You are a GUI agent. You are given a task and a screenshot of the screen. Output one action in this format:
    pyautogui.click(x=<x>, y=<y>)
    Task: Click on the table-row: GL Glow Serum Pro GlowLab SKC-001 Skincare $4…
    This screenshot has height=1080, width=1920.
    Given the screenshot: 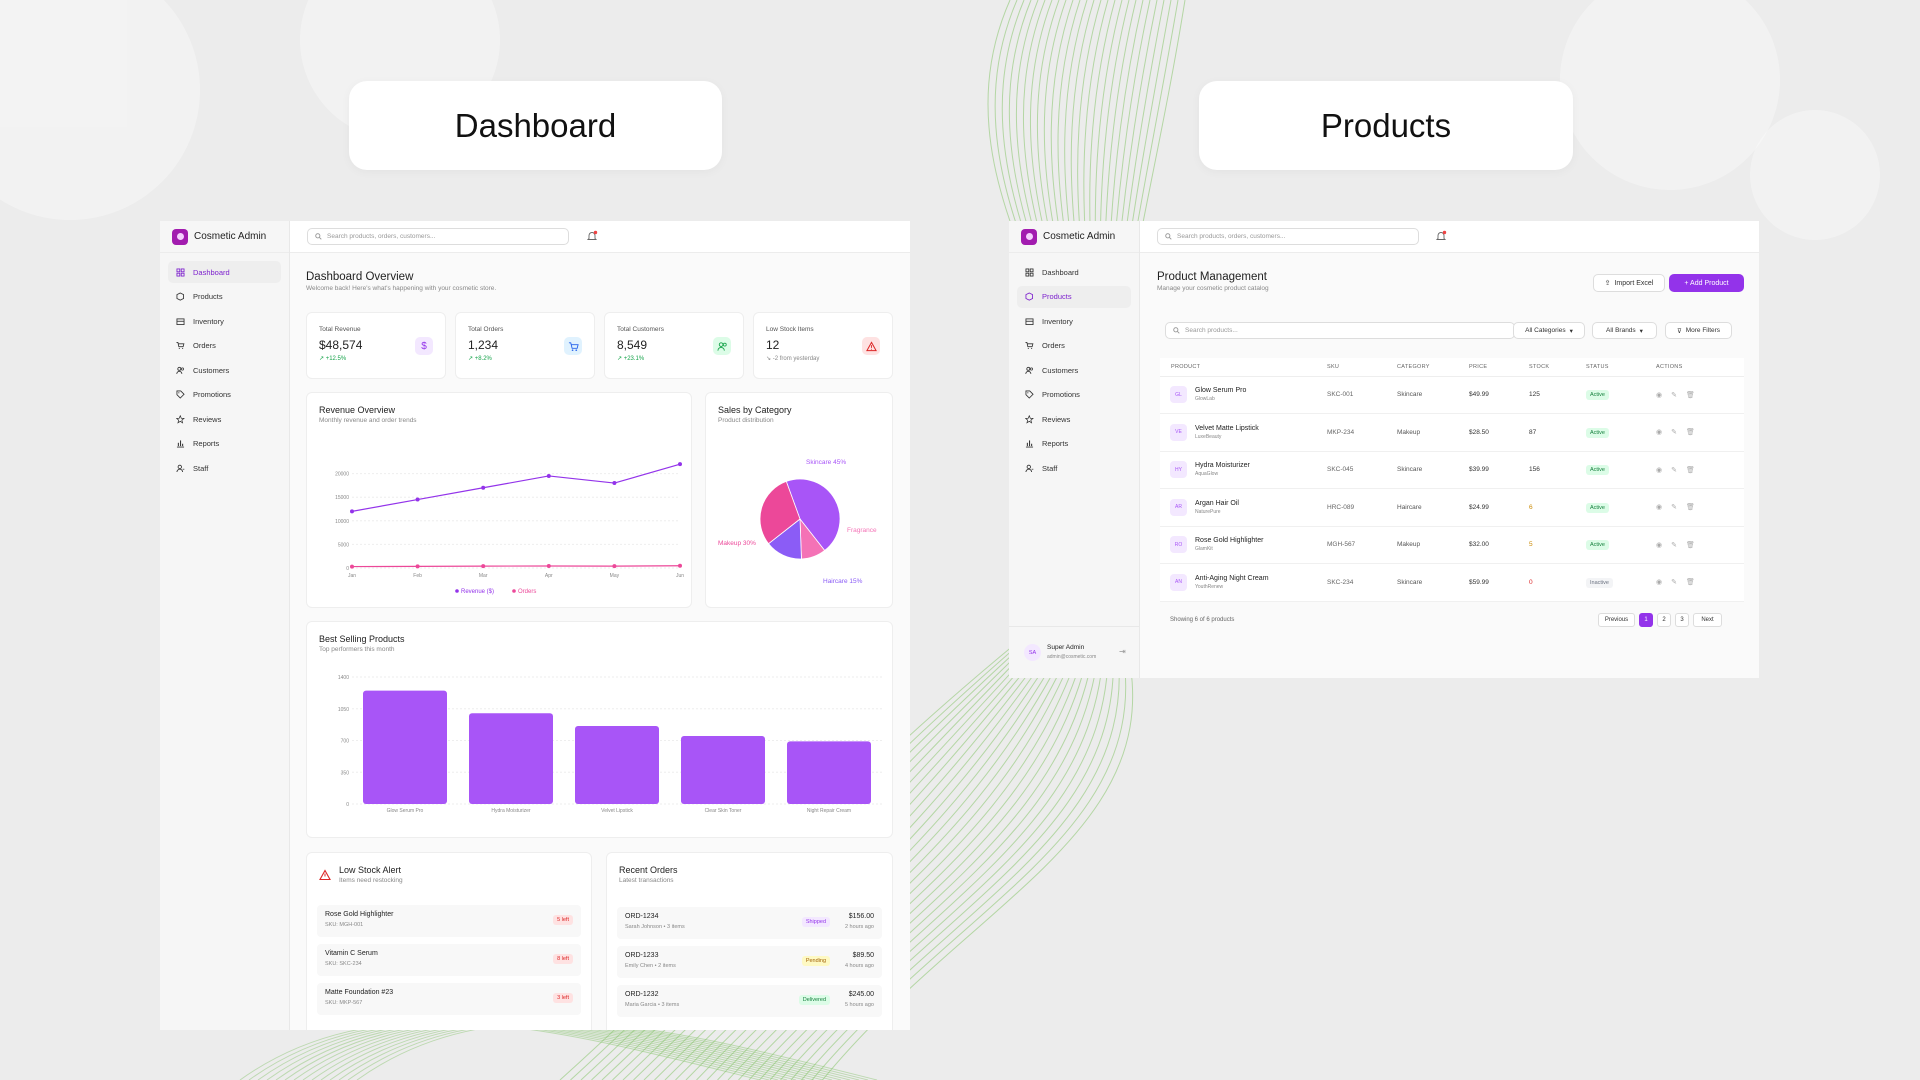 What is the action you would take?
    pyautogui.click(x=1452, y=395)
    